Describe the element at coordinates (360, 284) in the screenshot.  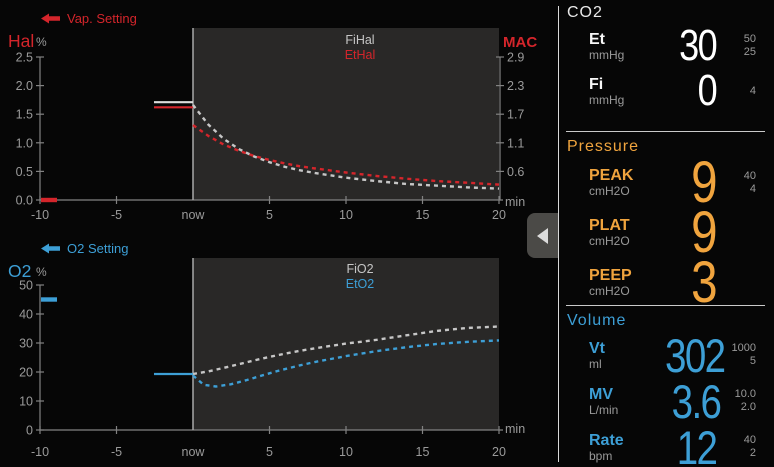
I see `series-label-EtO2: EtO2` at that location.